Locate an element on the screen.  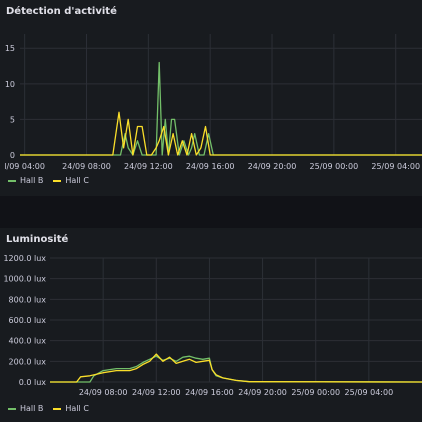
y-tick-label: 400.0 lux is located at coordinates (28, 341).